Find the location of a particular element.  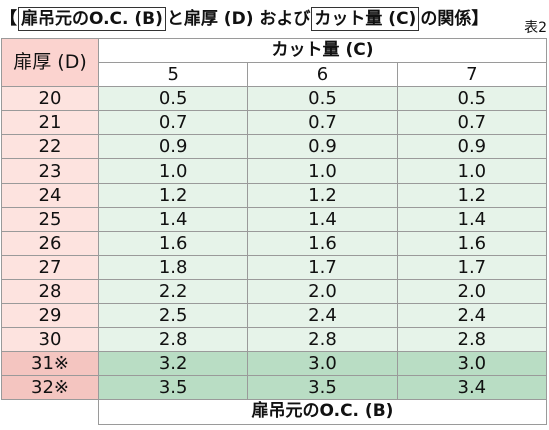

table-title: 【扉吊元のO.C. (B) と扉厚 (D) および カット量 (C) の関係】 表2 is located at coordinates (274, 20).